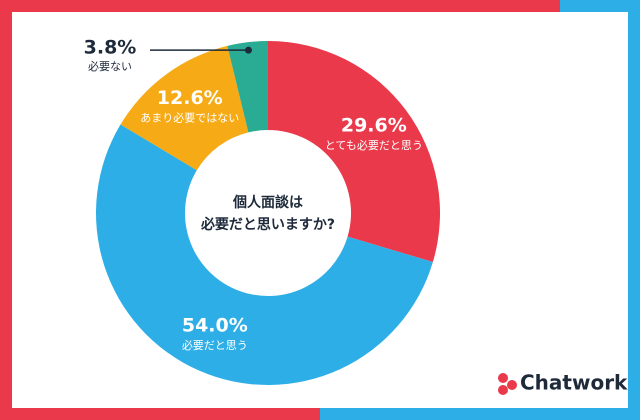  I want to click on value-label: 12.6%, so click(190, 98).